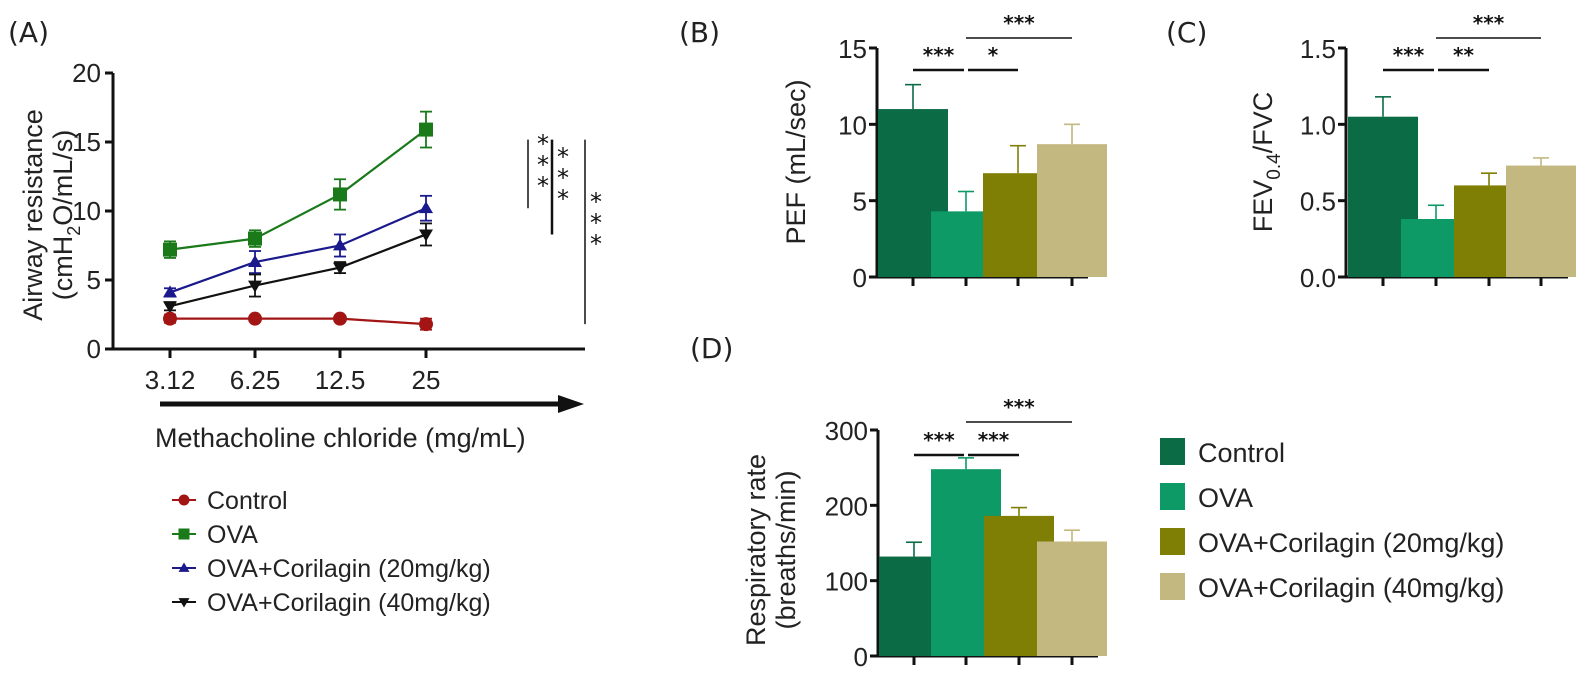 The height and width of the screenshot is (687, 1588). Describe the element at coordinates (571, 404) in the screenshot. I see `dose-arrow-head` at that location.